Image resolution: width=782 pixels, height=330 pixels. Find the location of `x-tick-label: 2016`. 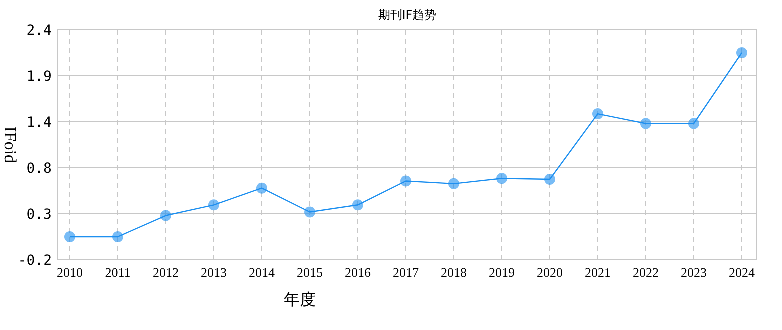

x-tick-label: 2016 is located at coordinates (358, 272).